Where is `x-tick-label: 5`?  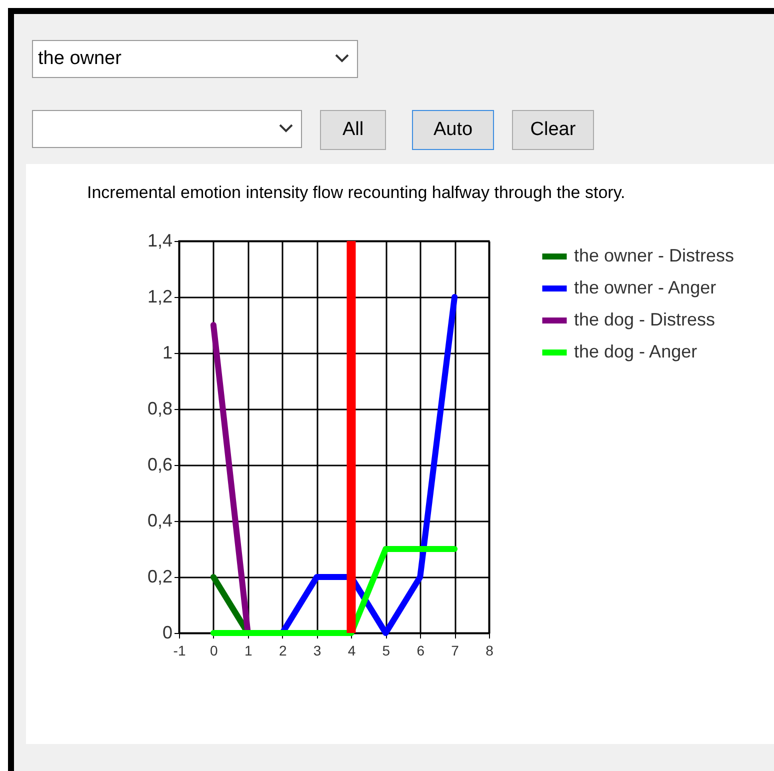
x-tick-label: 5 is located at coordinates (386, 650).